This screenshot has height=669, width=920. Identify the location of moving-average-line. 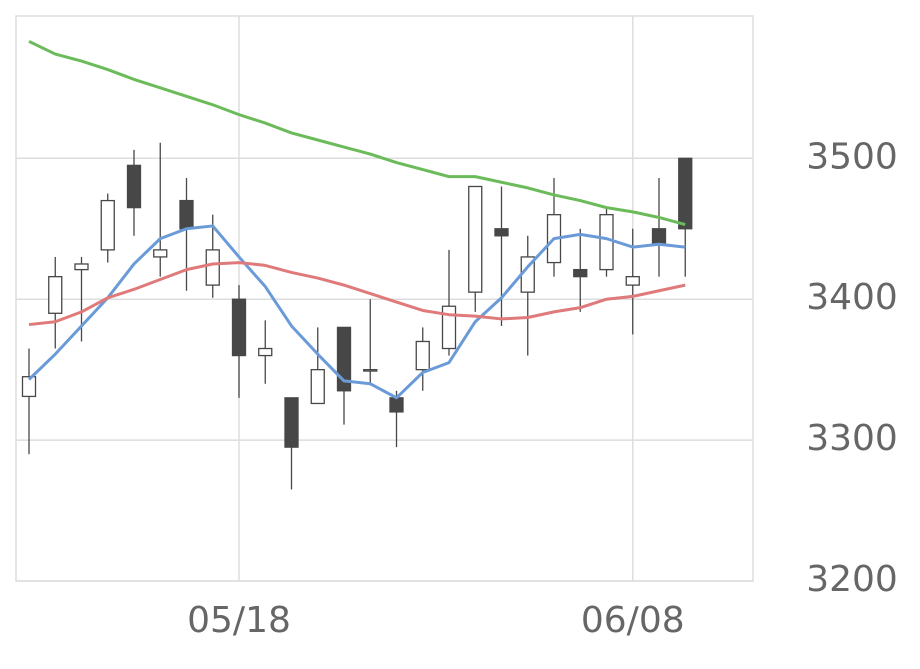
(357, 294).